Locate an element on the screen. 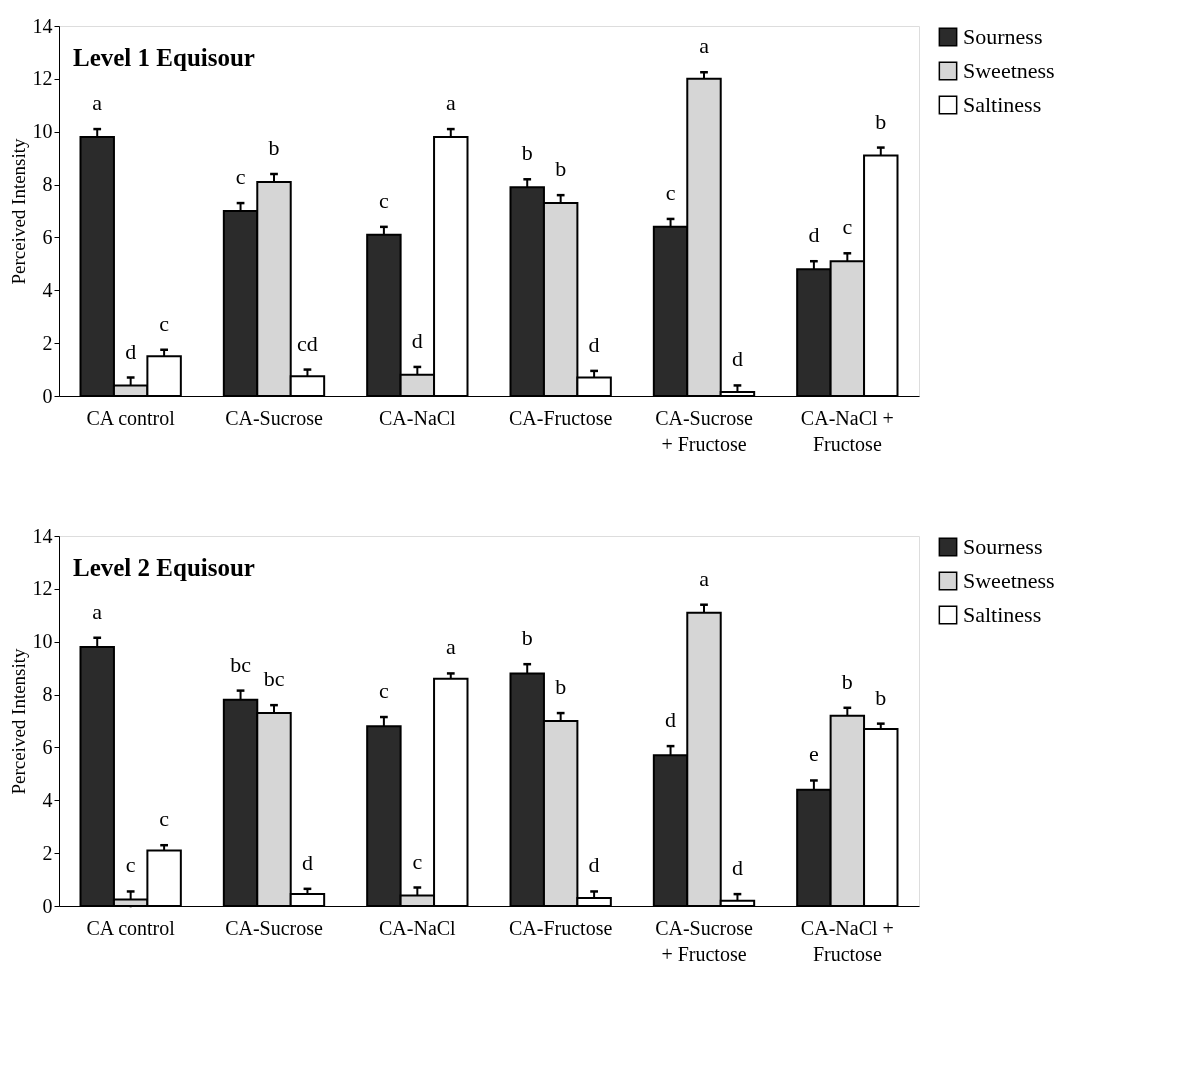 Image resolution: width=1179 pixels, height=1083 pixels. data-label: e is located at coordinates (814, 754).